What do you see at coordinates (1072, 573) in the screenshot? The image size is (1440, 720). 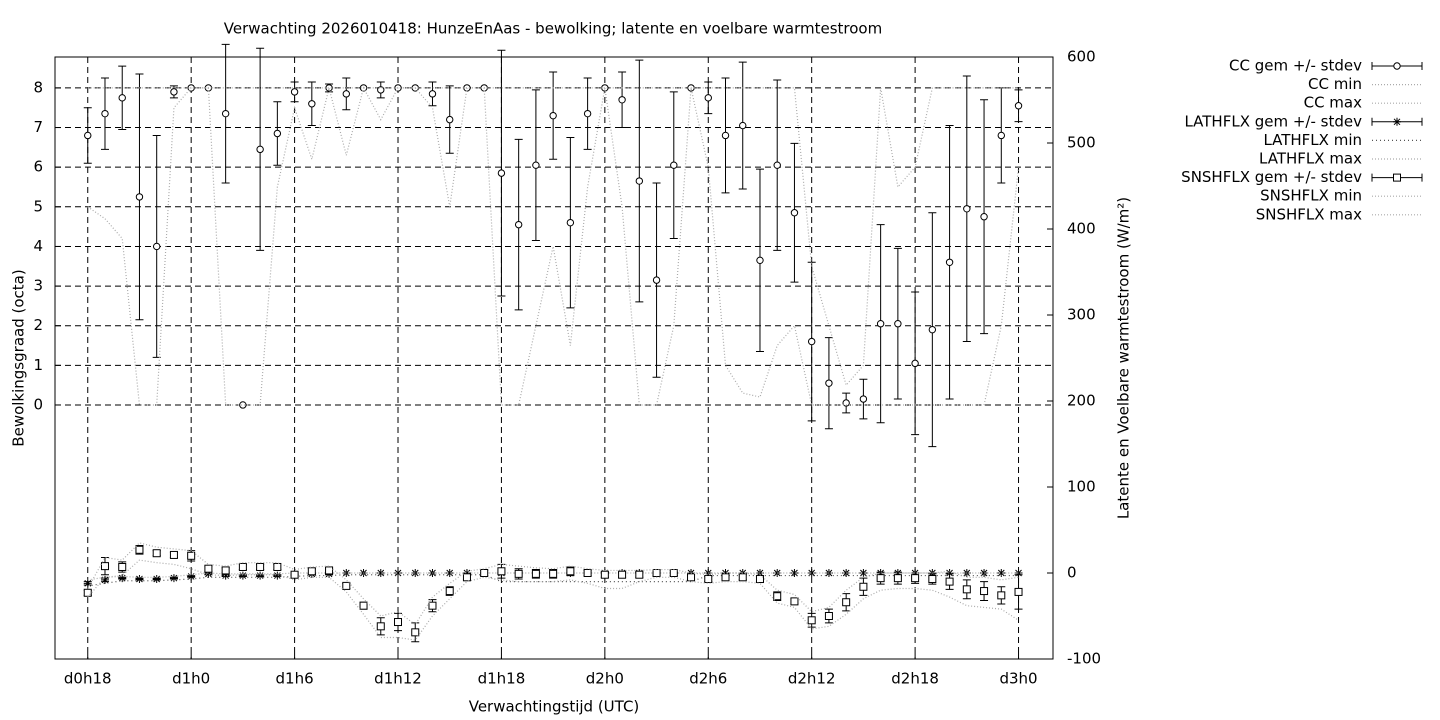 I see `y2-tick-label: 0` at bounding box center [1072, 573].